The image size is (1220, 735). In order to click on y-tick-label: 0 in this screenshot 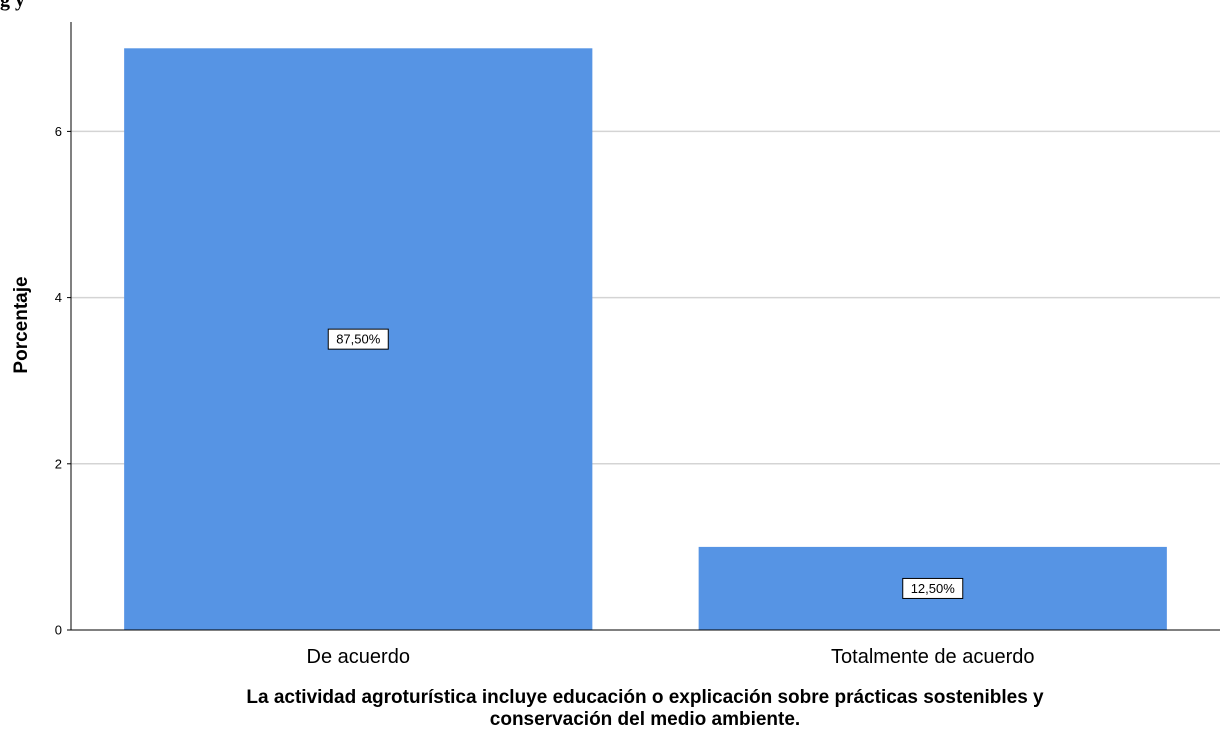, I will do `click(58, 630)`.